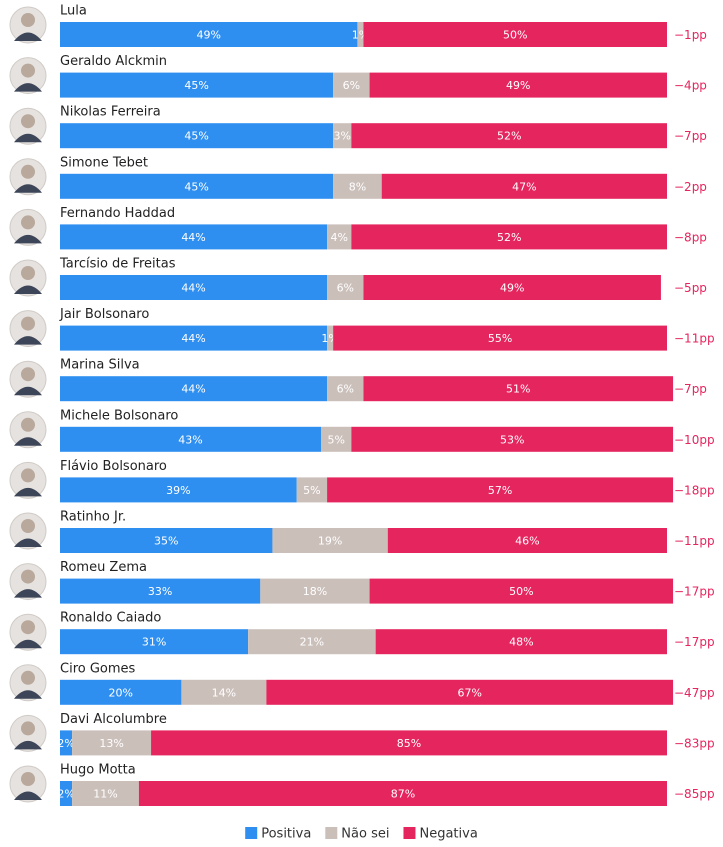 The width and height of the screenshot is (723, 847). Describe the element at coordinates (104, 314) in the screenshot. I see `row-label: Jair Bolsonaro` at that location.